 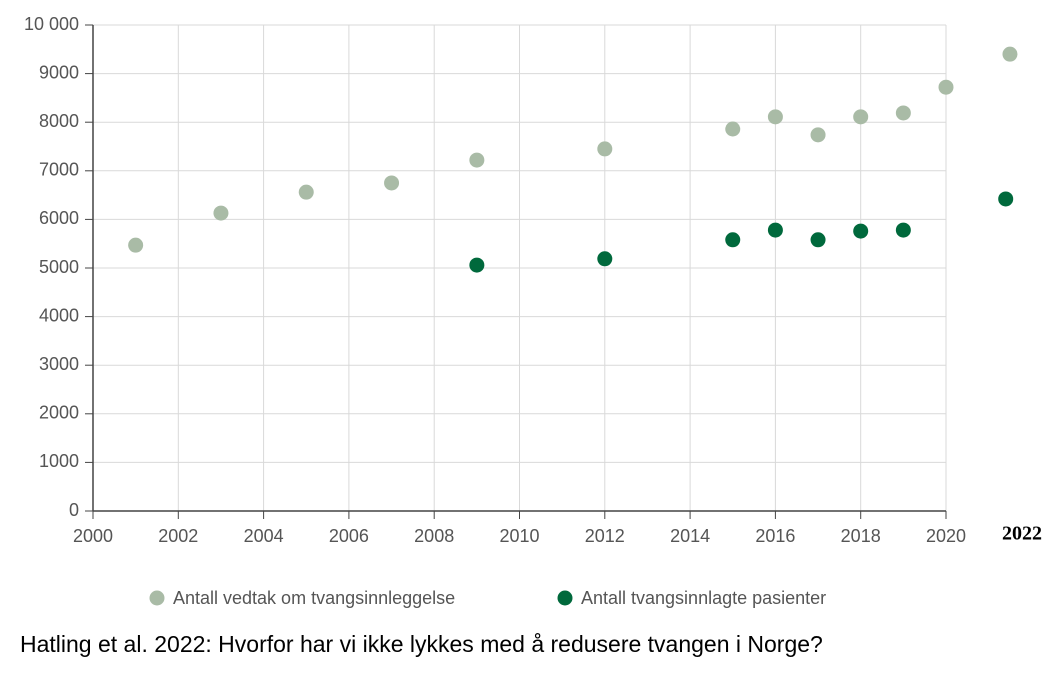 What do you see at coordinates (59, 461) in the screenshot?
I see `y-tick-label: 1000` at bounding box center [59, 461].